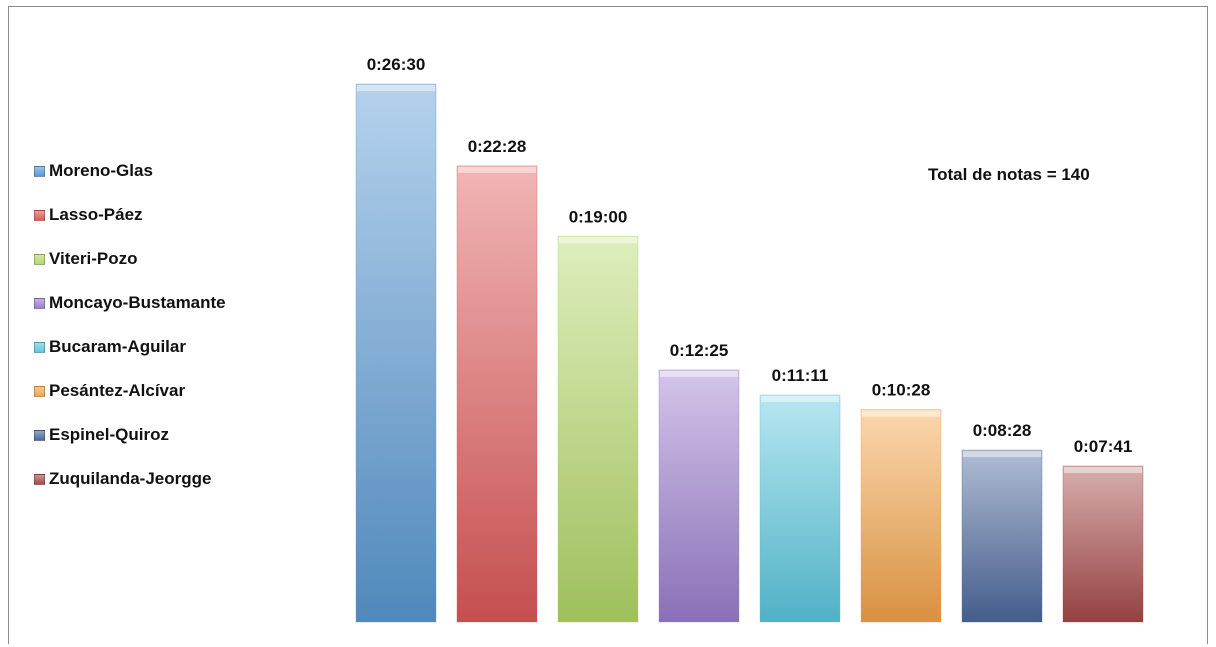  Describe the element at coordinates (699, 496) in the screenshot. I see `bar-moncayo-bustamante` at that location.